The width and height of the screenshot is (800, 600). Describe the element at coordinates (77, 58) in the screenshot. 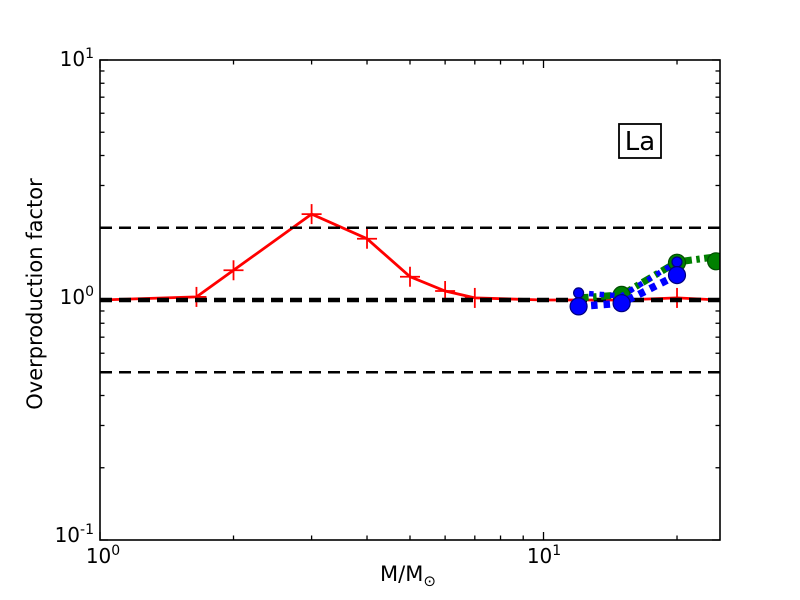

I see `y-tick-label-10: 10¹` at that location.